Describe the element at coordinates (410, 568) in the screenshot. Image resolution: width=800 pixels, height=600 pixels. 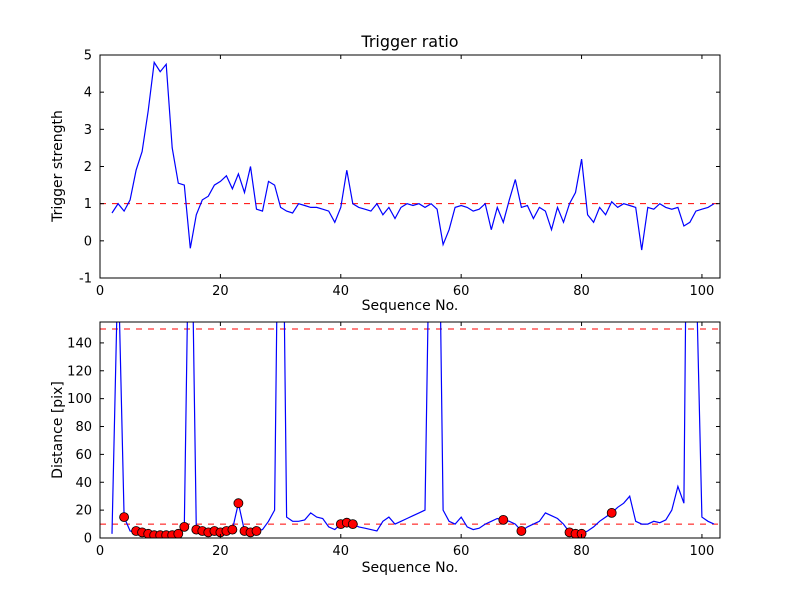
I see `bottom-x-axis-label: Sequence No.` at that location.